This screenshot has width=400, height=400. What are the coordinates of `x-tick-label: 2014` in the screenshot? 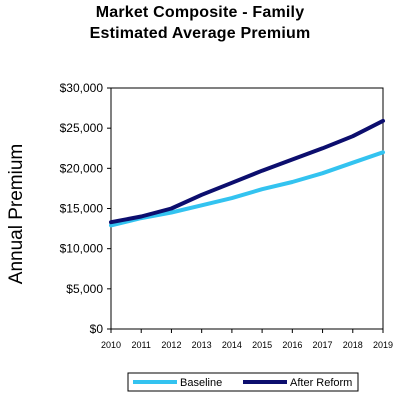 It's located at (232, 345).